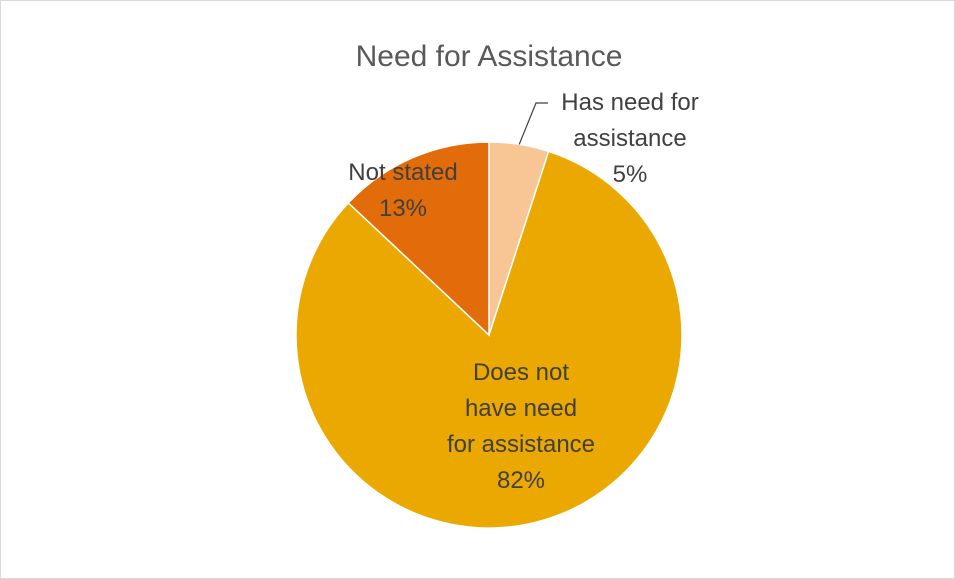 The height and width of the screenshot is (579, 955). I want to click on leader-line, so click(533, 123).